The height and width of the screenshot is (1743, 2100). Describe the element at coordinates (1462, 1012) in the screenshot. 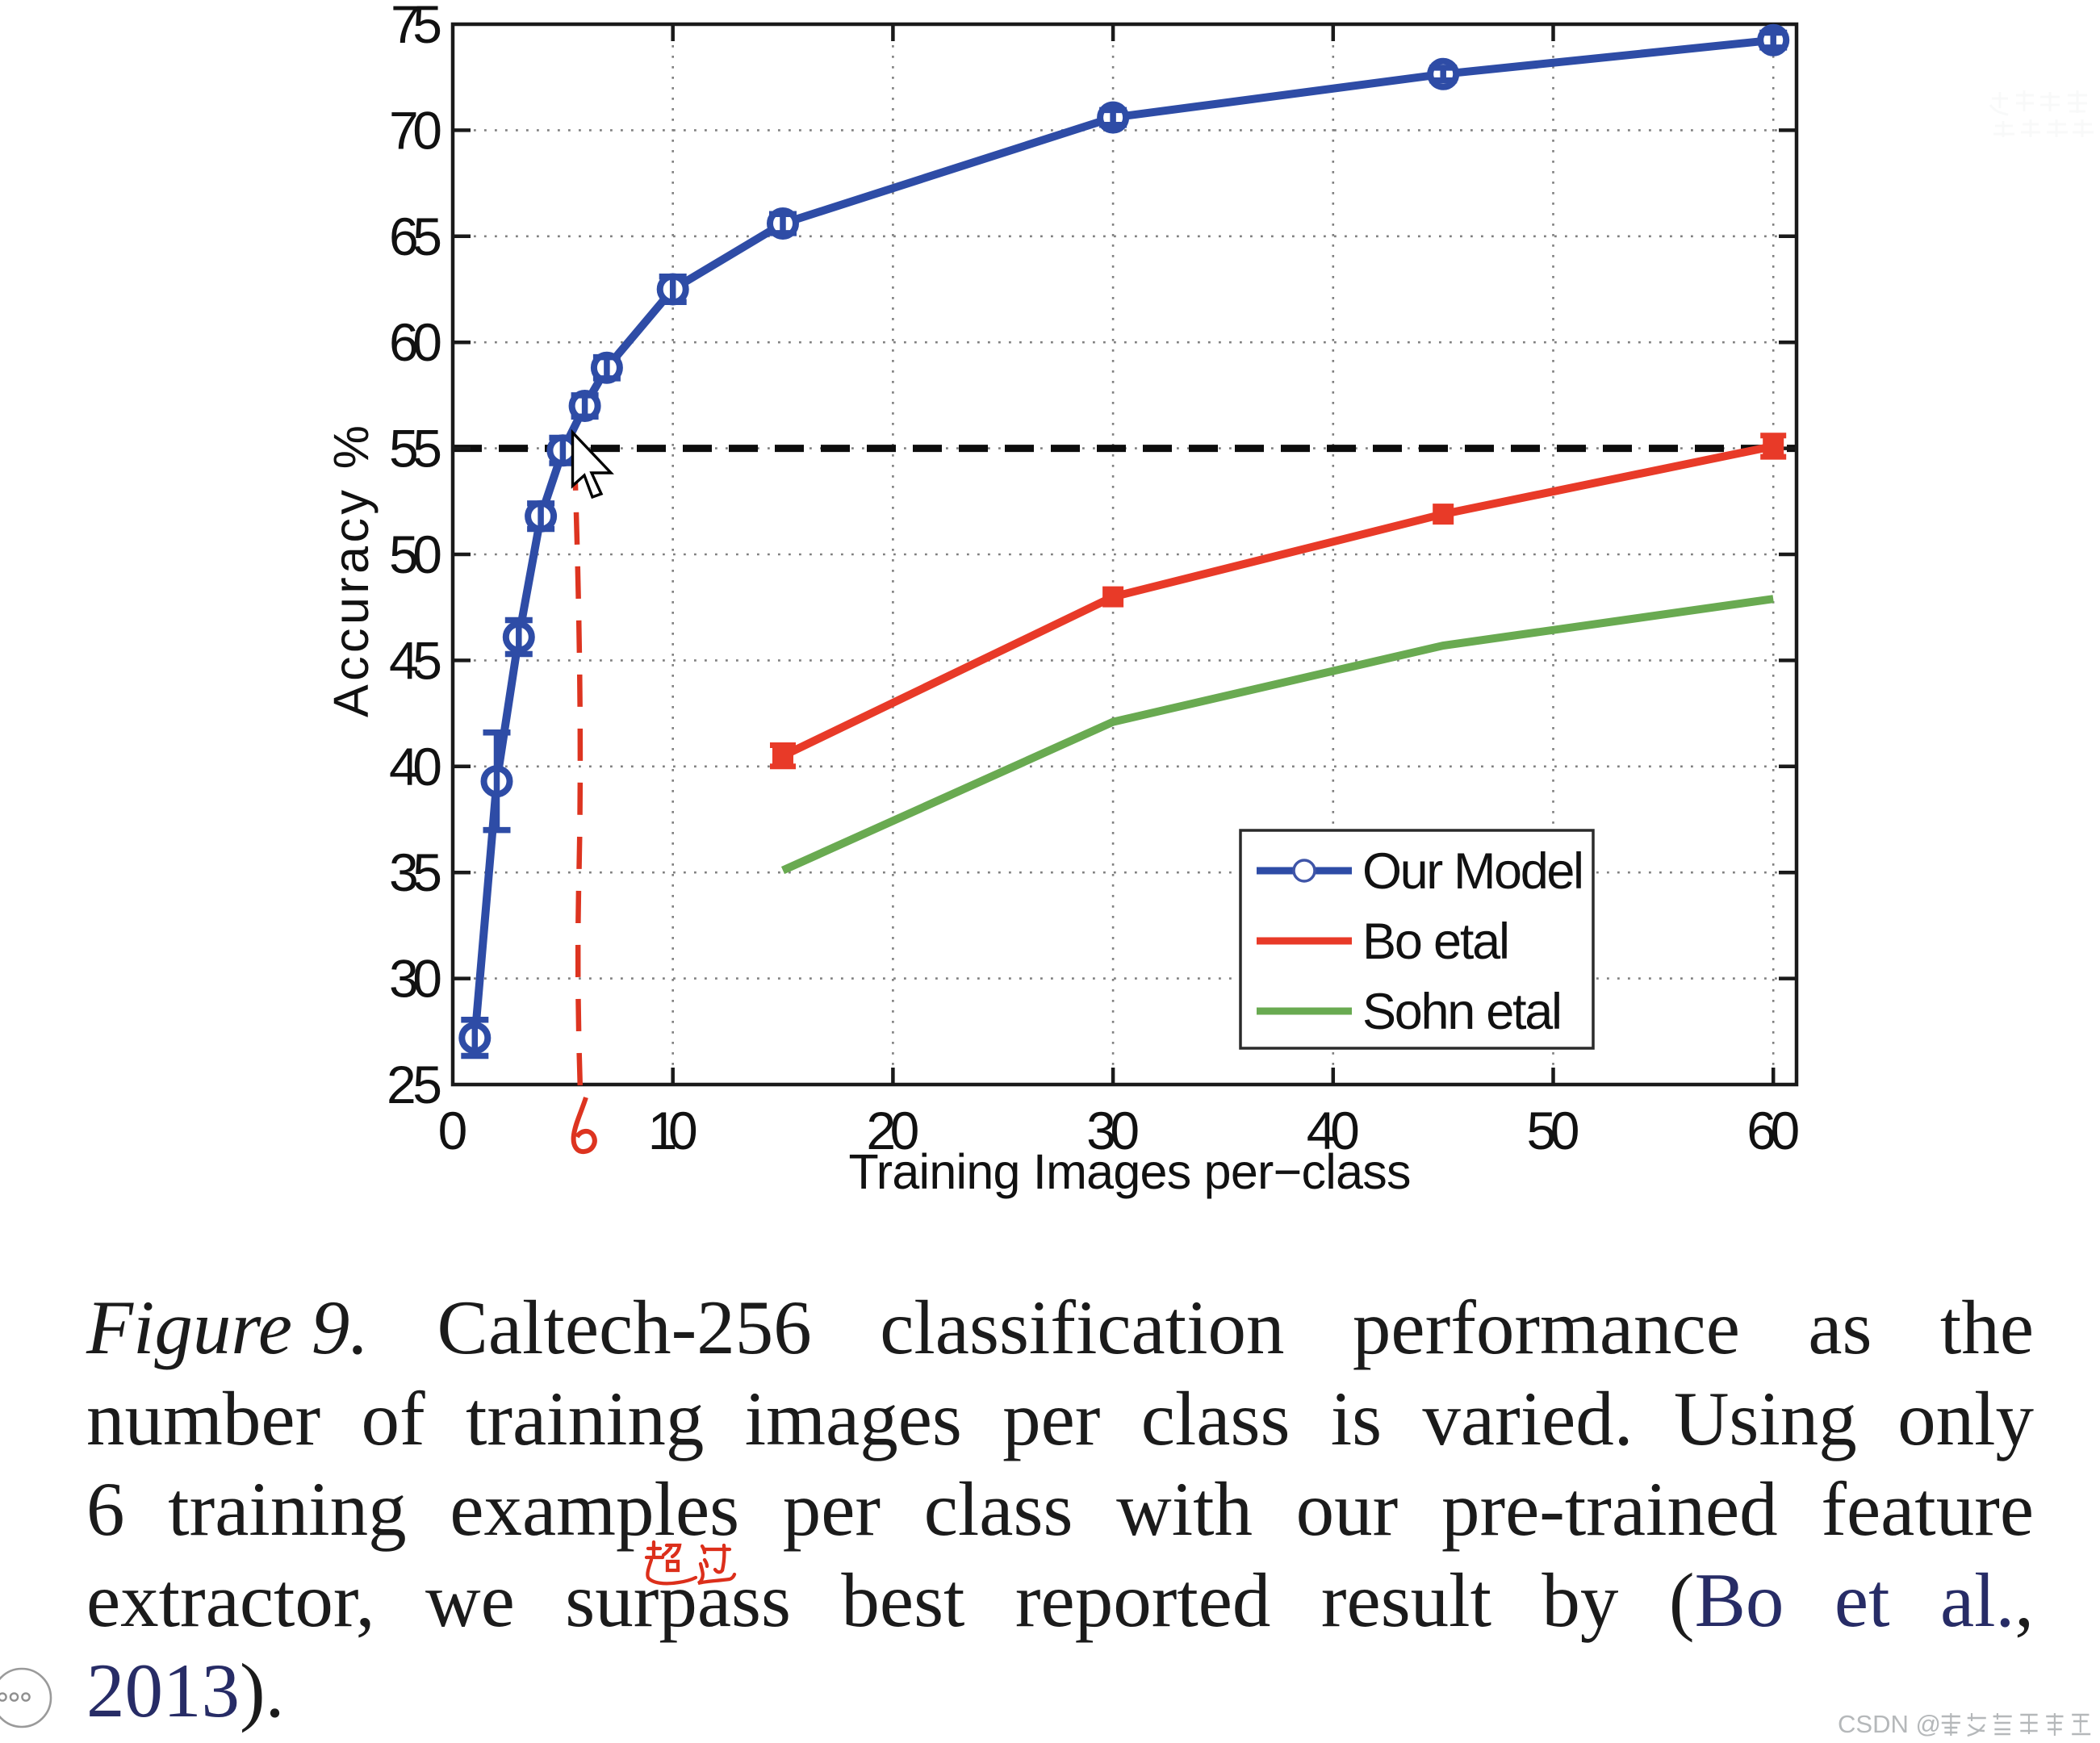

I see `svg-text: Sohn etal` at that location.